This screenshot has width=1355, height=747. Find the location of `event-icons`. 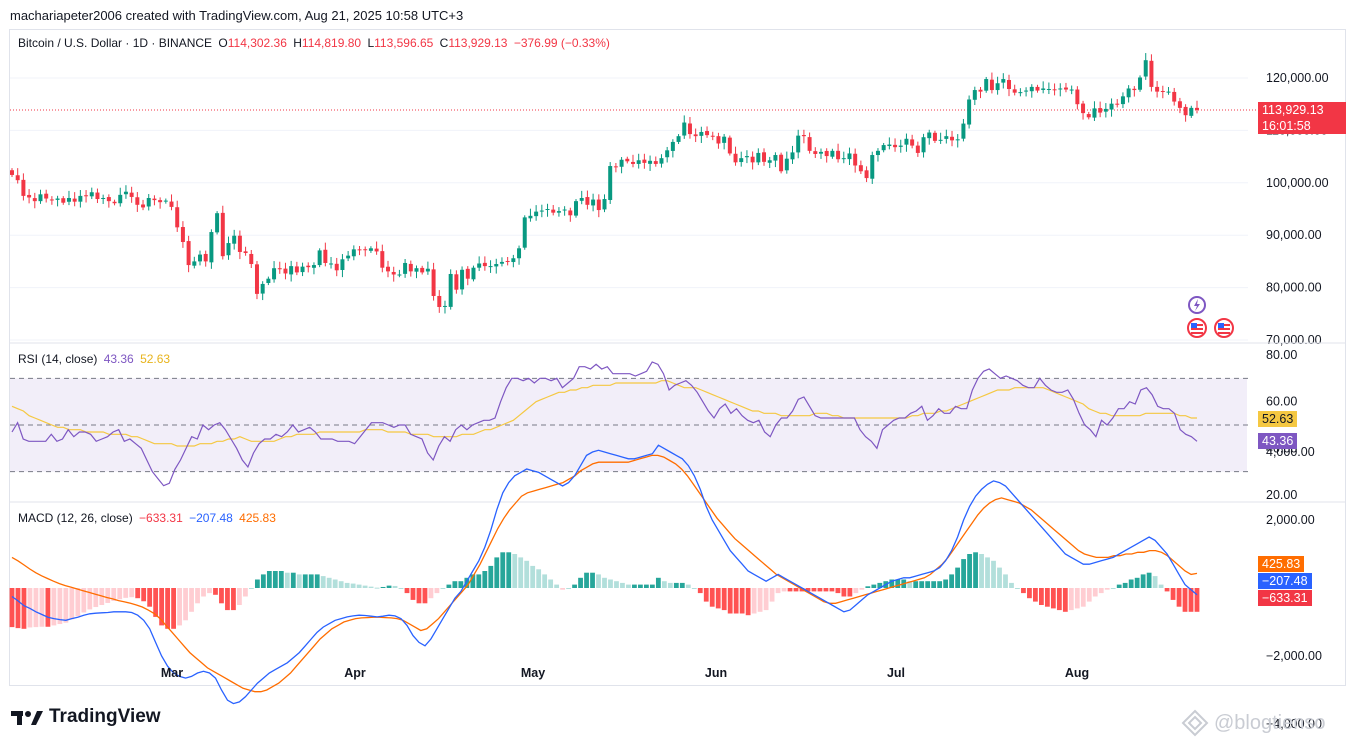

event-icons is located at coordinates (1212, 318).